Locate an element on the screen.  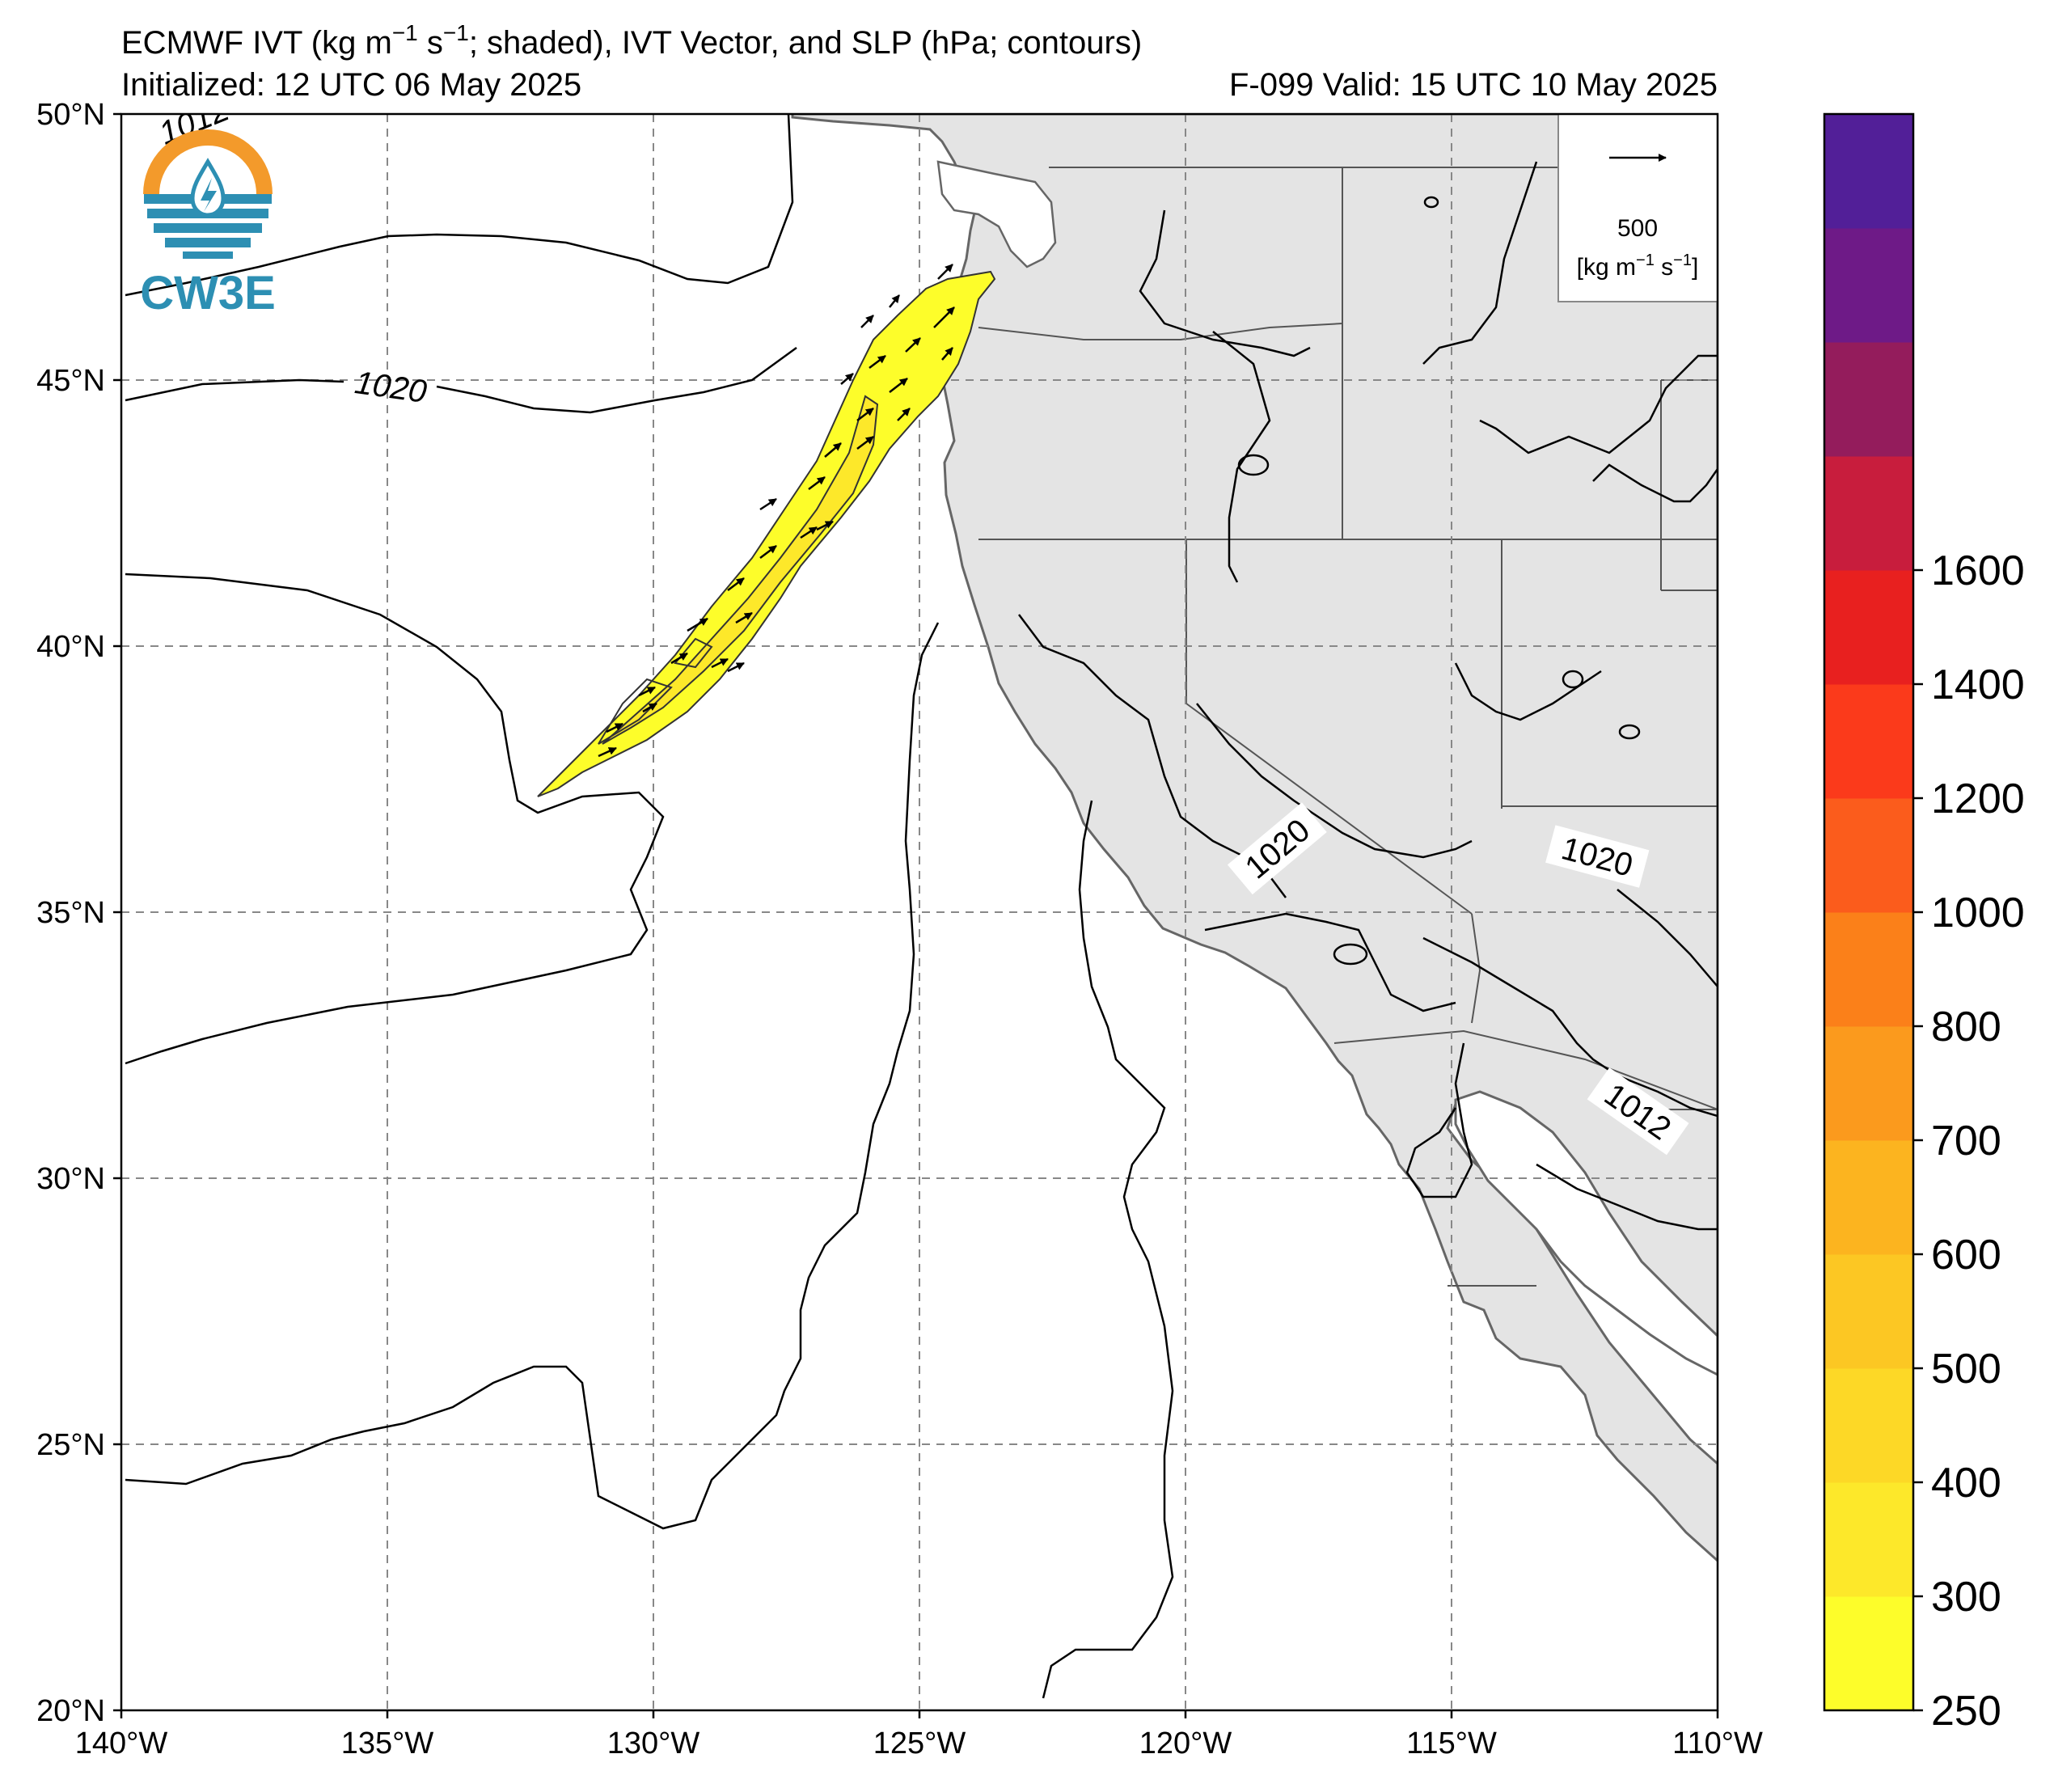
ivt-contour-300-small is located at coordinates (655, 691).